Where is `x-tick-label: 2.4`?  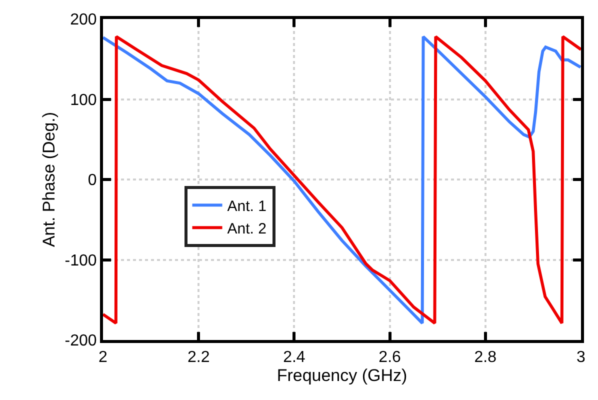 x-tick-label: 2.4 is located at coordinates (294, 357).